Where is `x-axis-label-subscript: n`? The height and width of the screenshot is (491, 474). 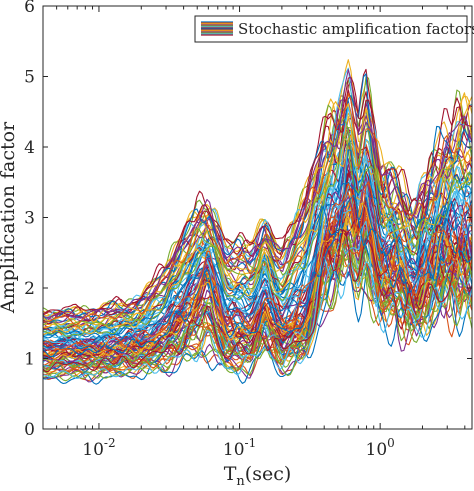
x-axis-label-subscript: n is located at coordinates (240, 481).